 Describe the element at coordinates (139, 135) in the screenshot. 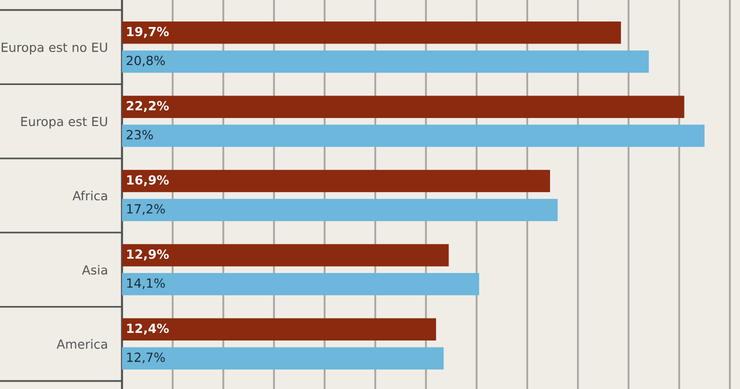

I see `data-label: 23%` at that location.